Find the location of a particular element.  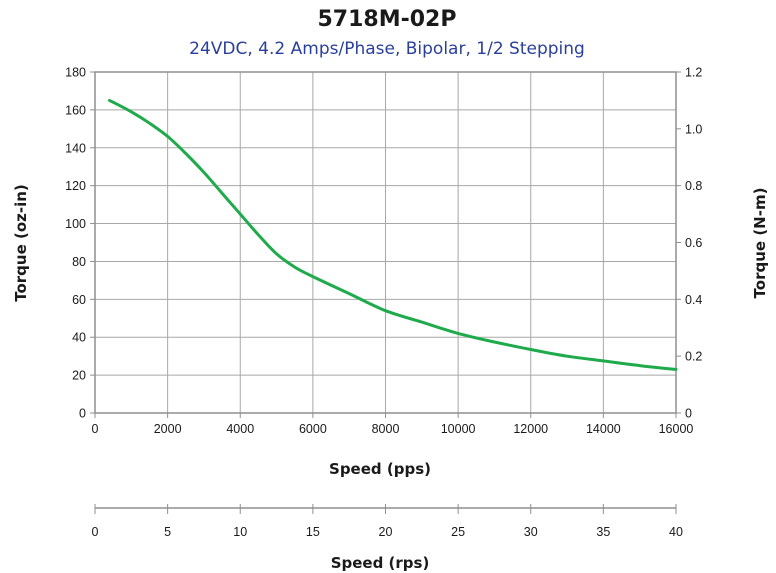

x2-tick-label: 40 is located at coordinates (676, 532).